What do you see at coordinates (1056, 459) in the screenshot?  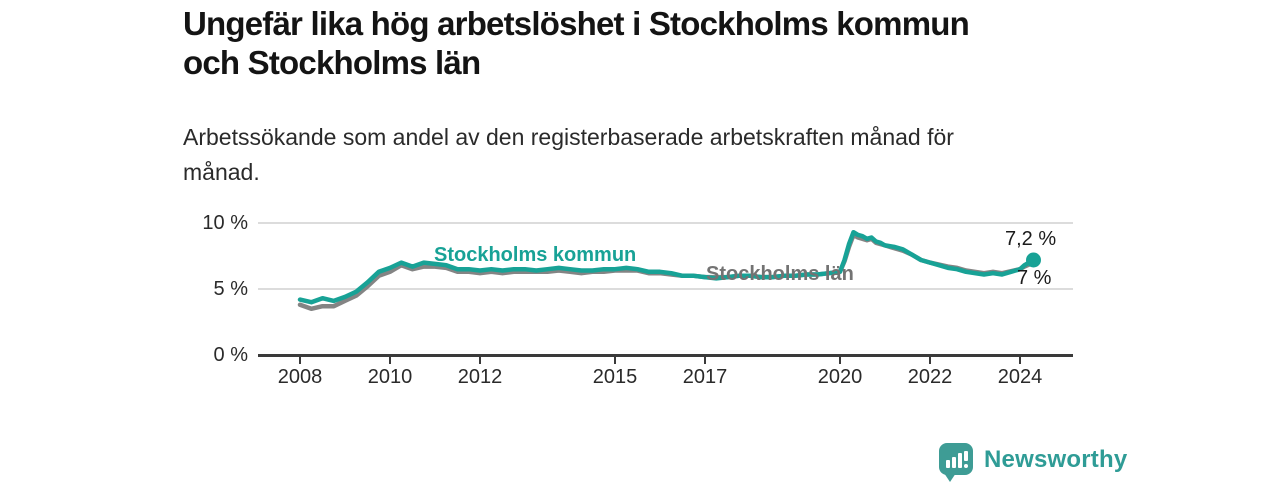 I see `brand-name: Newsworthy` at bounding box center [1056, 459].